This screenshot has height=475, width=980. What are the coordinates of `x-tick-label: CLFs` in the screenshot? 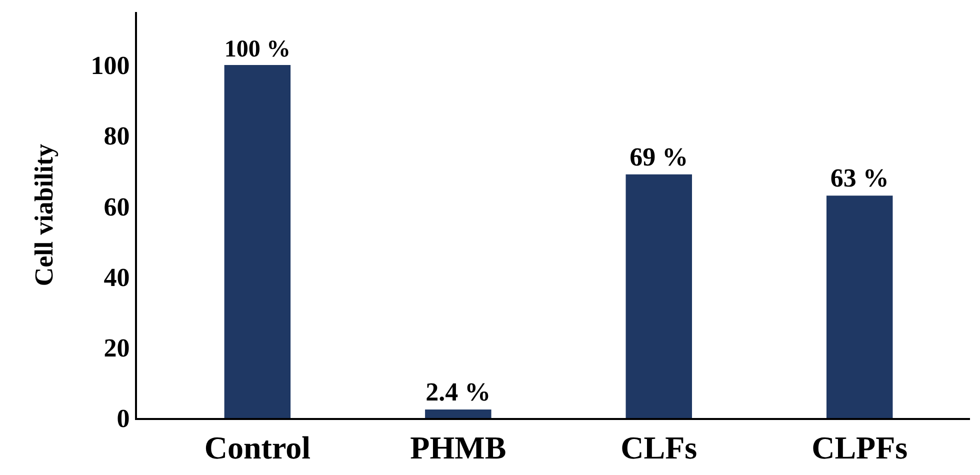 It's located at (659, 447).